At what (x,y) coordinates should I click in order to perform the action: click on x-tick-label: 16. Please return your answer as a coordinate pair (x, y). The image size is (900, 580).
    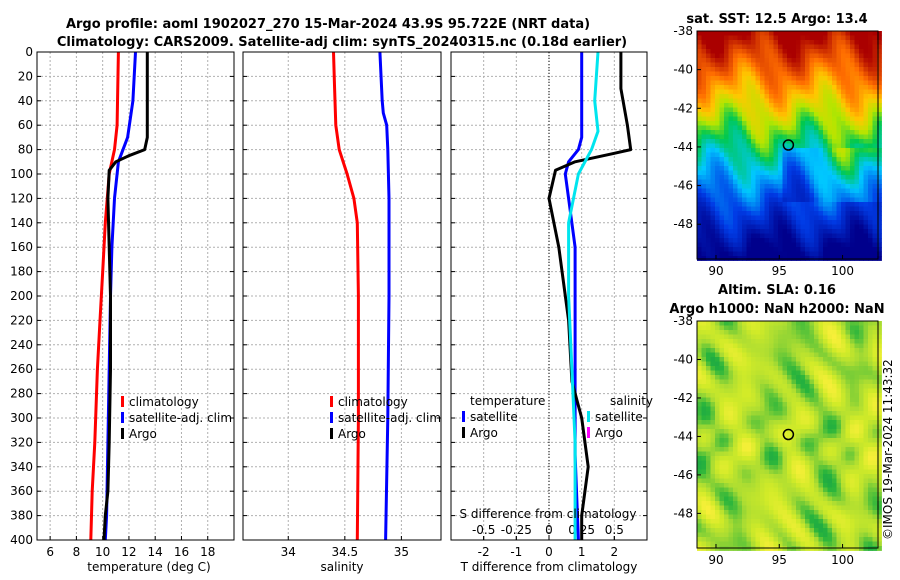
    Looking at the image, I should click on (181, 552).